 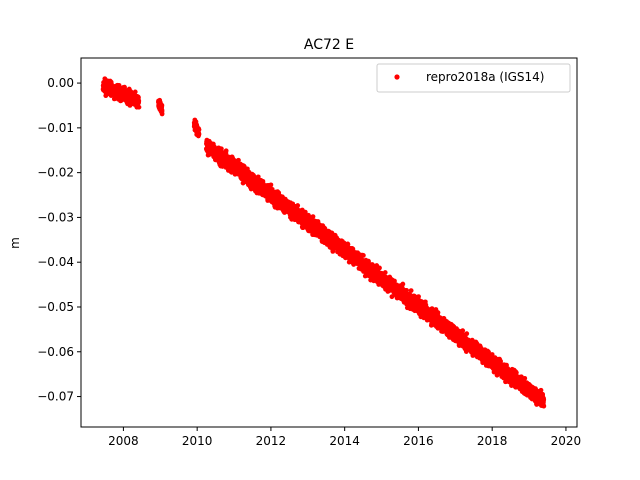 I want to click on legend-box, so click(x=473, y=78).